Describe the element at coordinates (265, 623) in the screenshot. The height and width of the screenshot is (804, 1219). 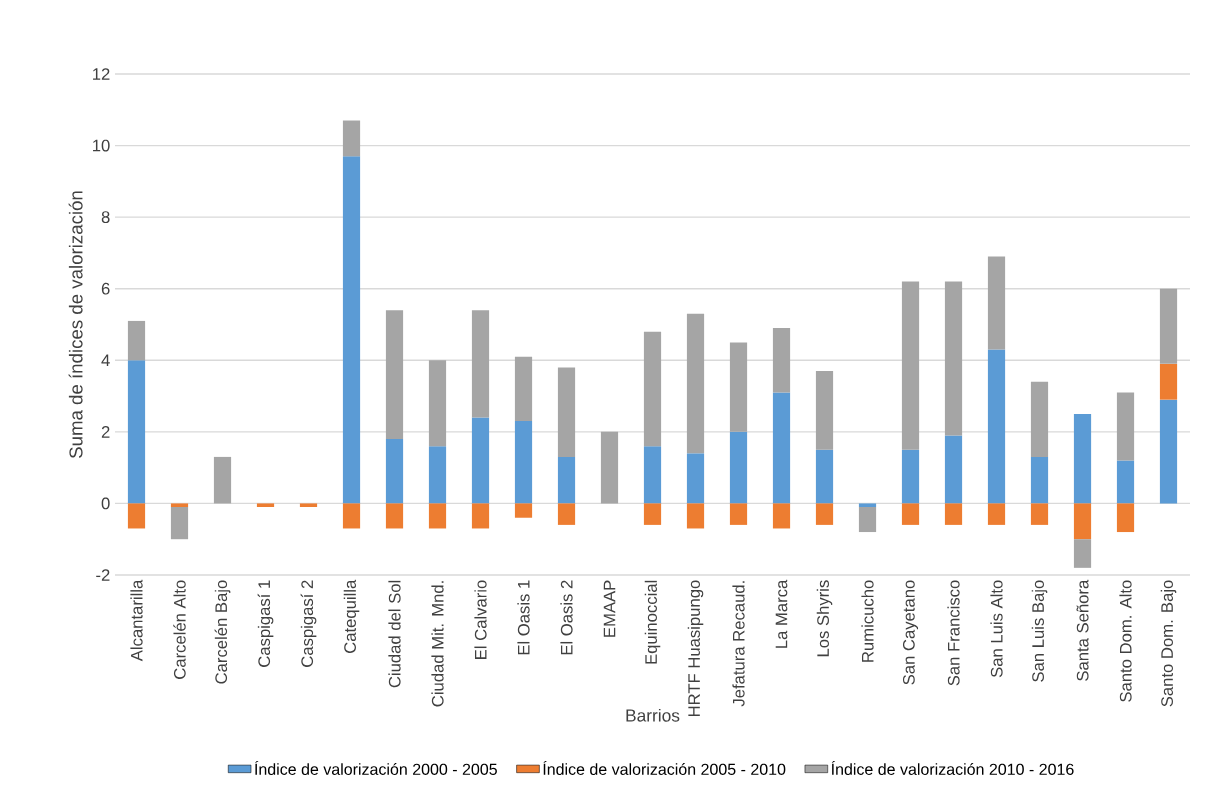
I see `x-tick-label: Caspigasí 1` at that location.